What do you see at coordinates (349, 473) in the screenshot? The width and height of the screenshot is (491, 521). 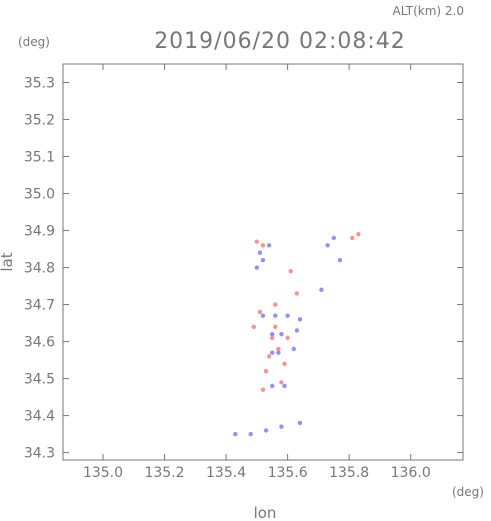 I see `x-tick-label: 135.8` at bounding box center [349, 473].